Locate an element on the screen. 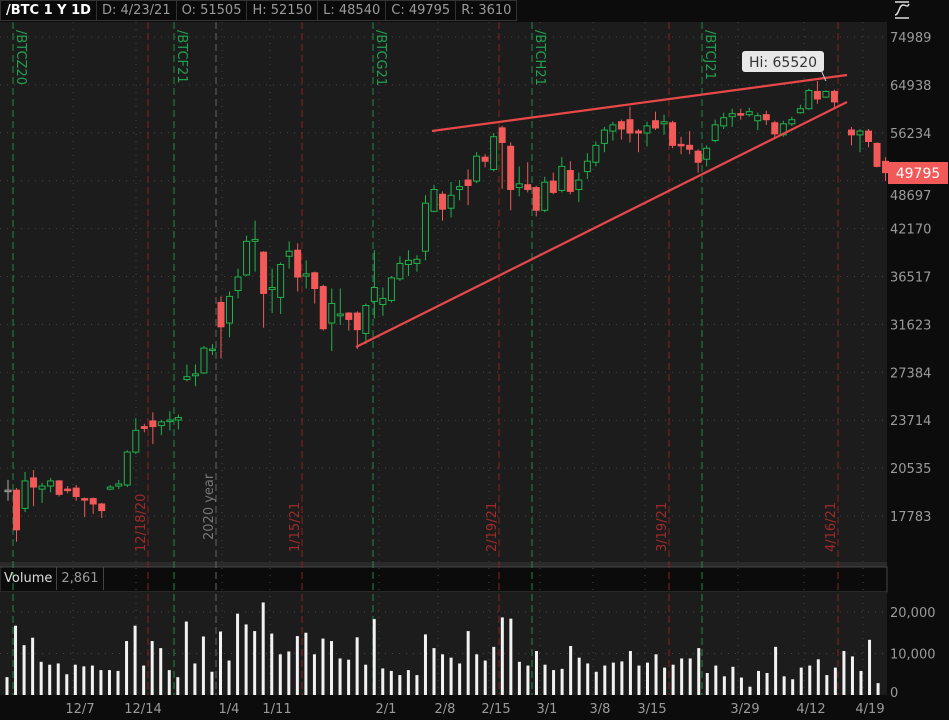 This screenshot has width=949, height=720. hi-label: Hi: 65520 is located at coordinates (783, 63).